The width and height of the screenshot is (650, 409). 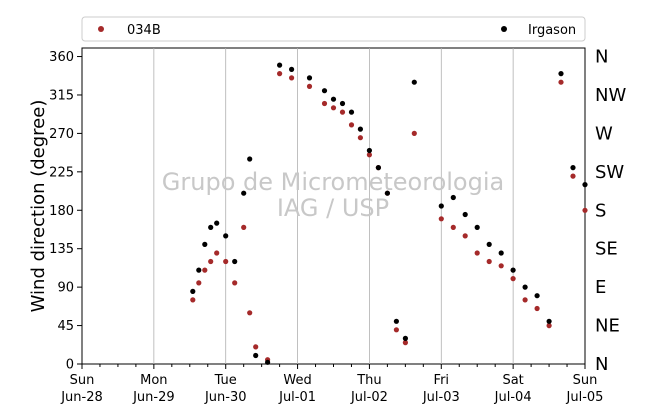 I want to click on y-tick-label: 135, so click(x=61, y=249).